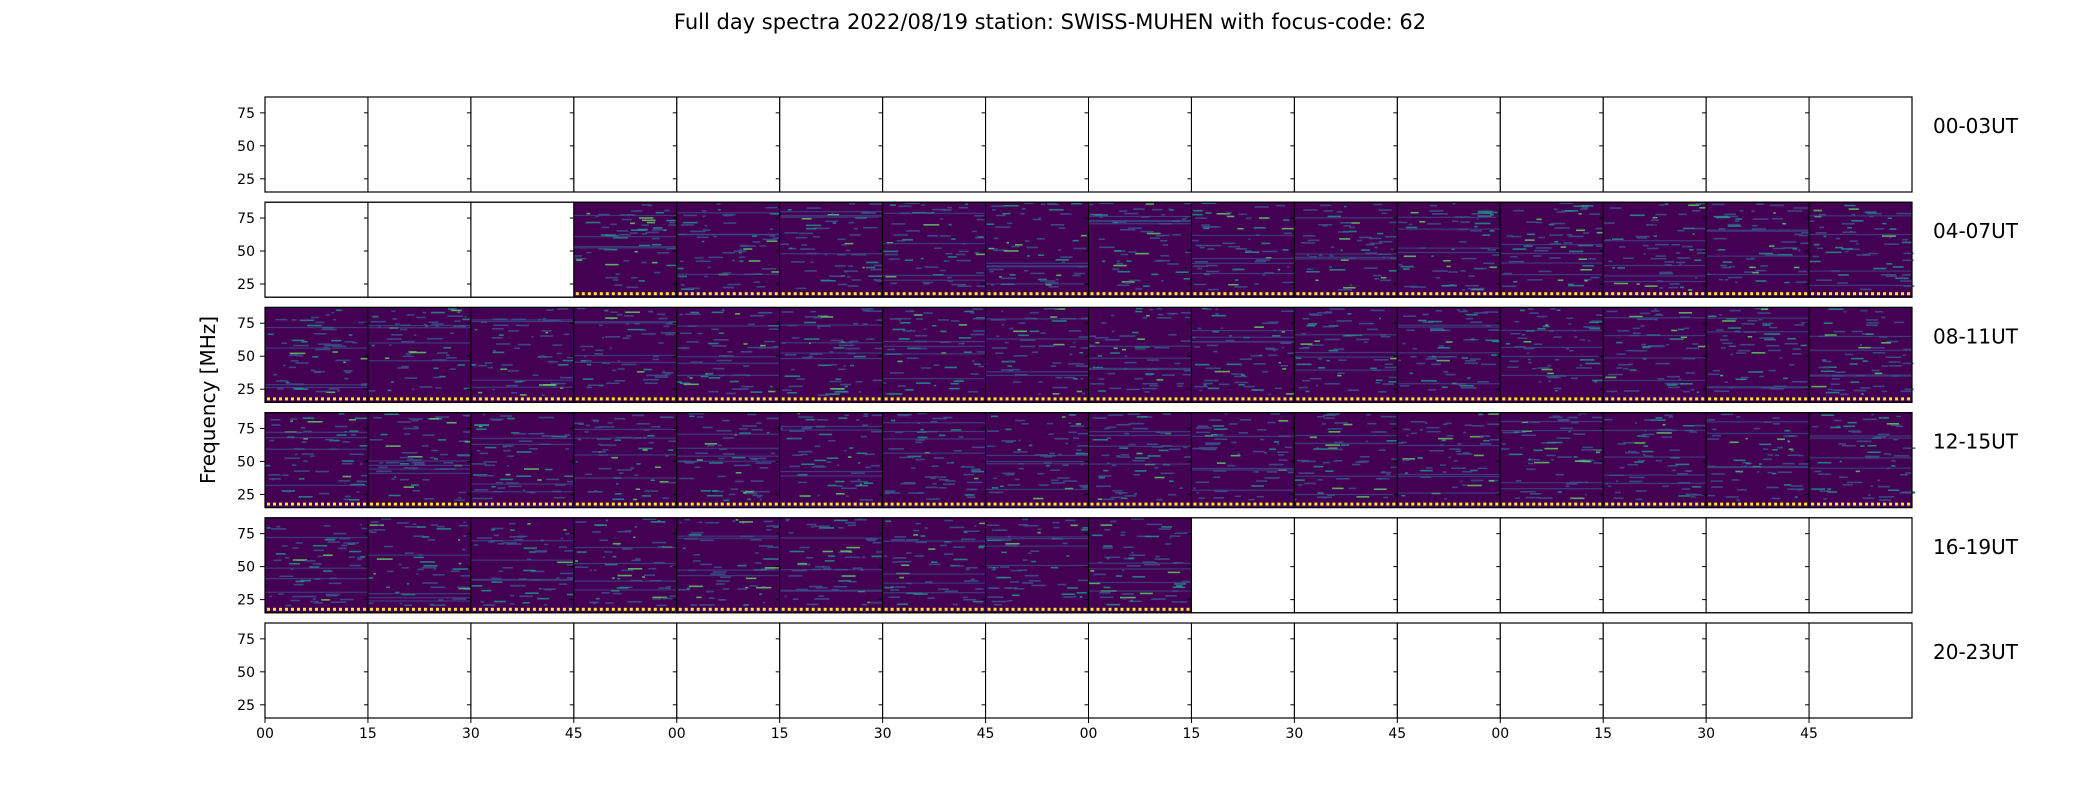  Describe the element at coordinates (419, 249) in the screenshot. I see `panel-frame` at that location.